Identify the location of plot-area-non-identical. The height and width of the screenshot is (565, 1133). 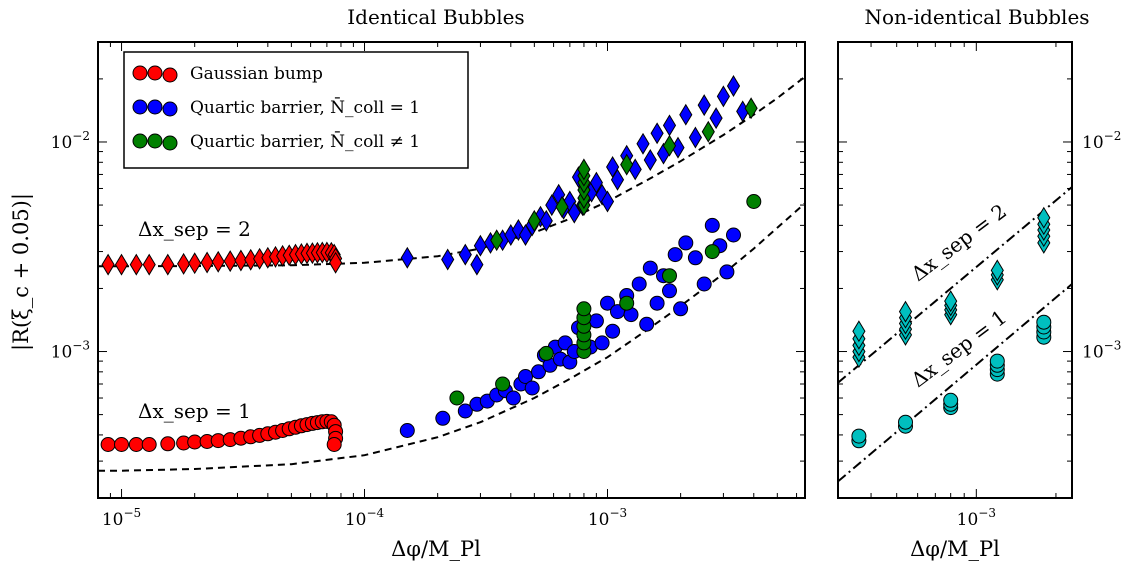
(955, 334).